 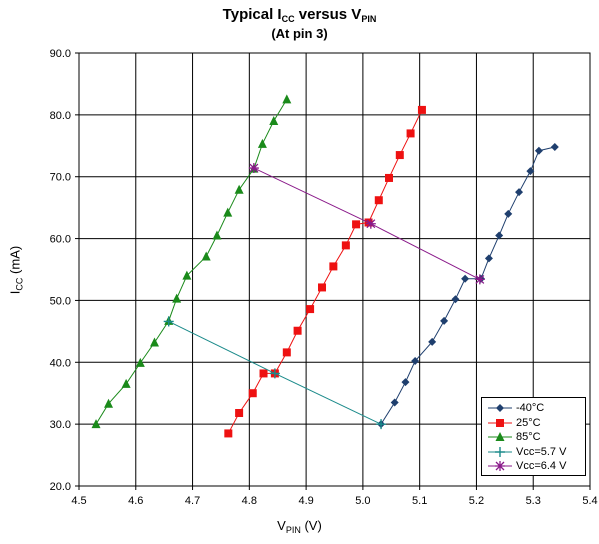 I want to click on x-axis-label: VPIN (V), so click(x=299, y=526).